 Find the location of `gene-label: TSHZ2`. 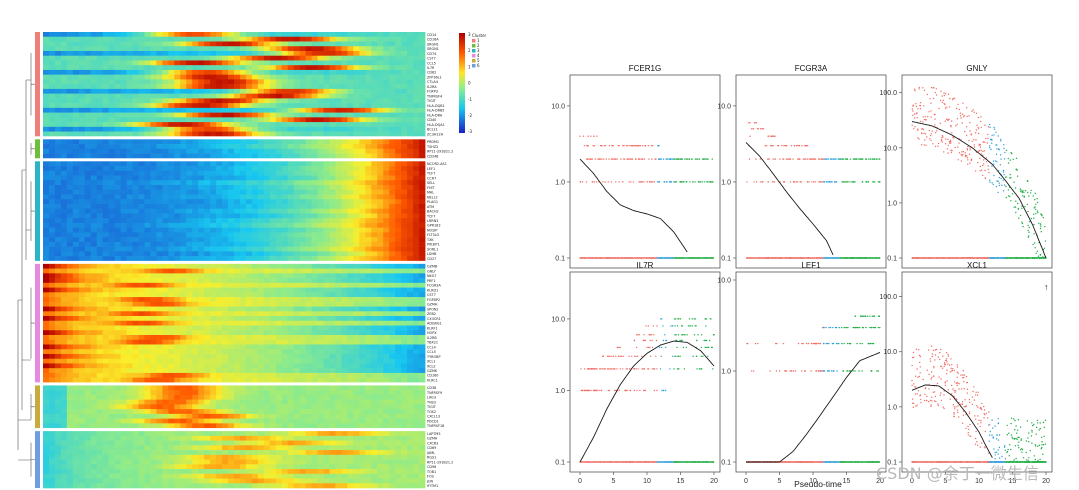

gene-label: TSHZ2 is located at coordinates (432, 147).